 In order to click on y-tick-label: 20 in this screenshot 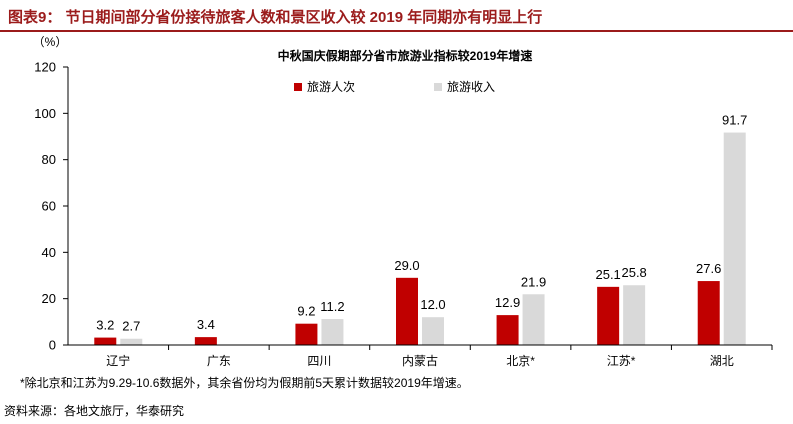, I will do `click(49, 298)`.